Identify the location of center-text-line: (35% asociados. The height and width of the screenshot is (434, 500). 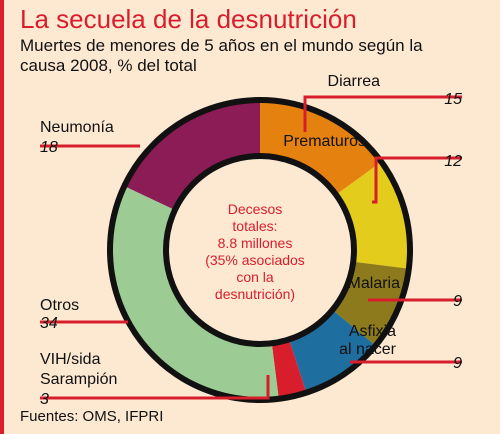
(255, 260).